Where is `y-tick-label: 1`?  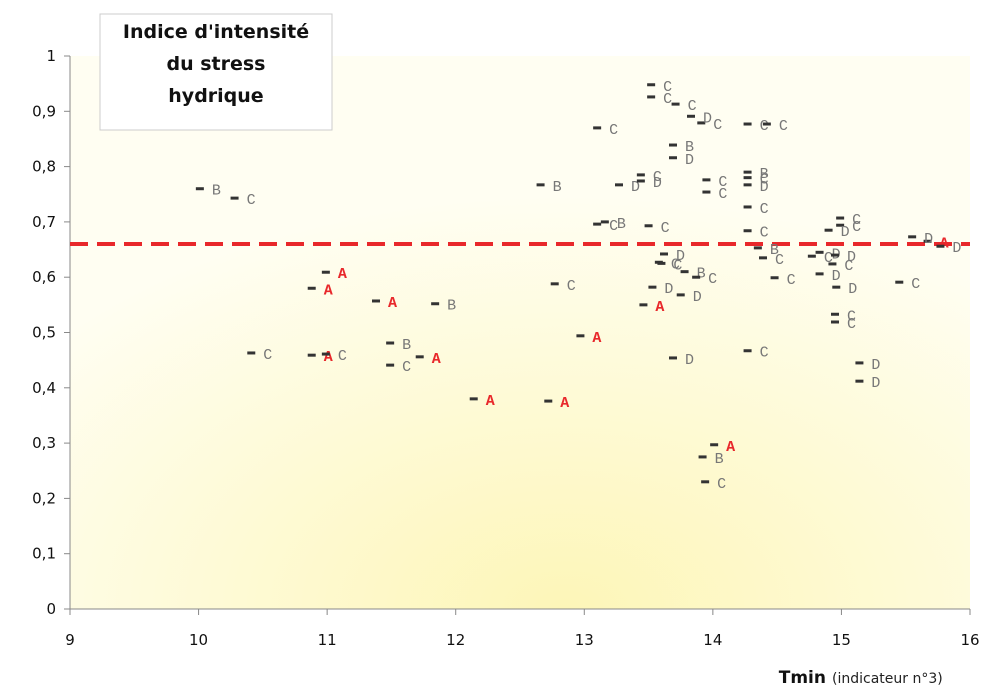 y-tick-label: 1 is located at coordinates (51, 56).